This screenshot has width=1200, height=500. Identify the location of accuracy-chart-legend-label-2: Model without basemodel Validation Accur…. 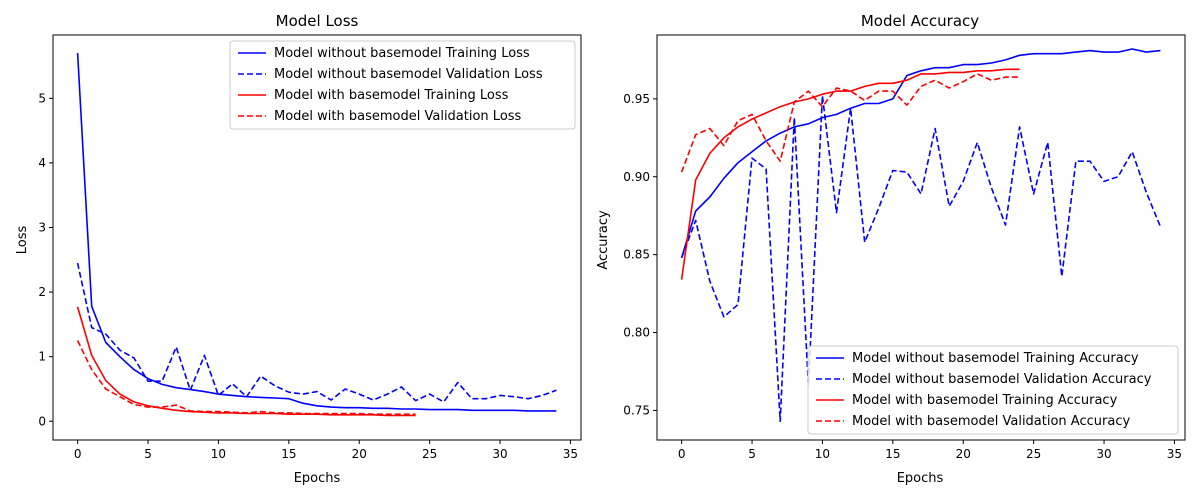
(1002, 379).